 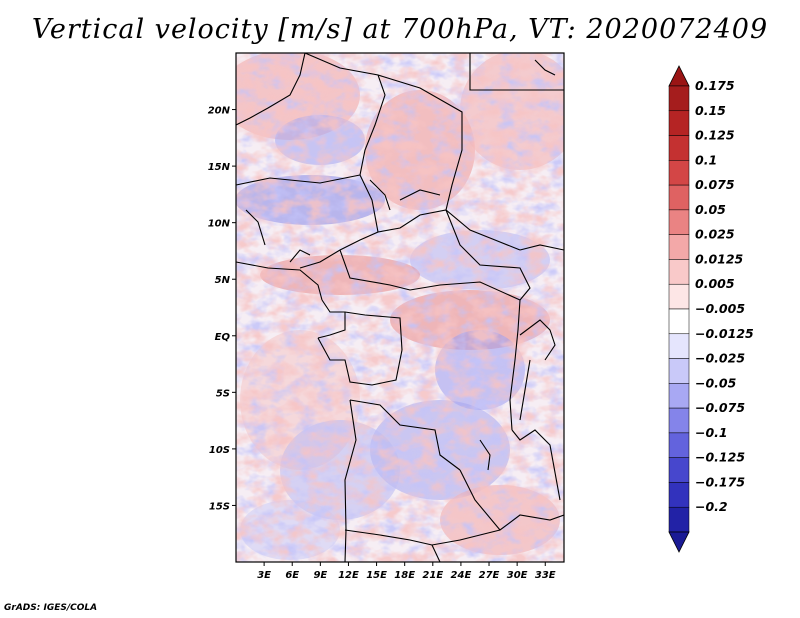 What do you see at coordinates (461, 575) in the screenshot?
I see `lon-tick-label: 24E` at bounding box center [461, 575].